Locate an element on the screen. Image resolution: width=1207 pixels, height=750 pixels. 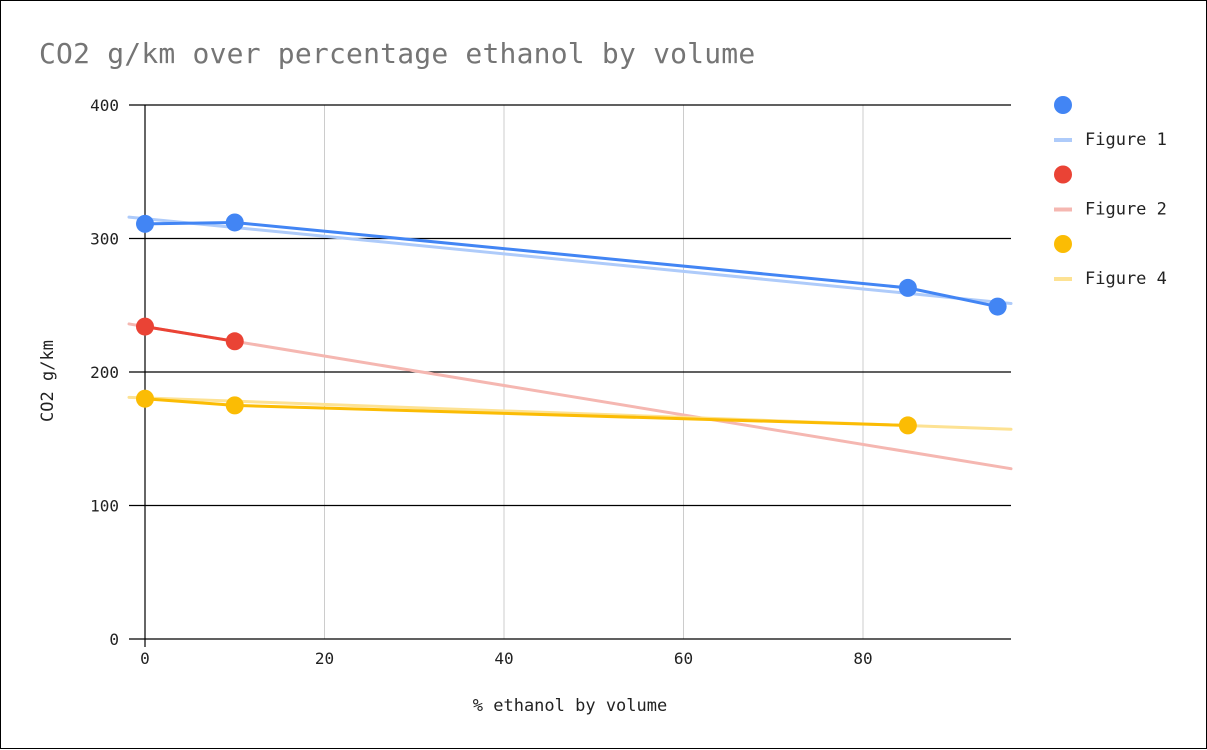
legend-label: Figure 1 is located at coordinates (1126, 140).